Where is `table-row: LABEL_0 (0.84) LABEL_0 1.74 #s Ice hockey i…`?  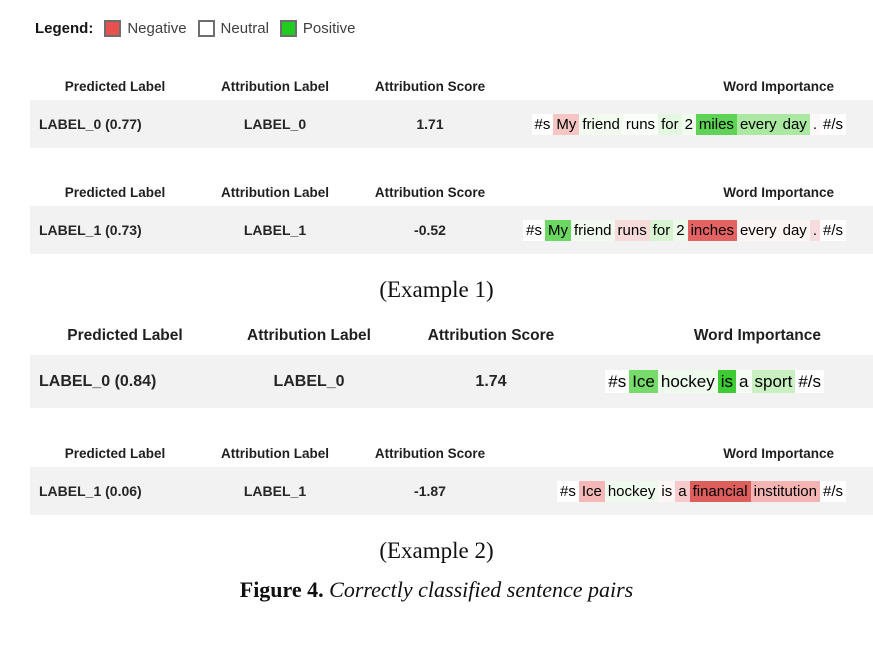
table-row: LABEL_0 (0.84) LABEL_0 1.74 #s Ice hockey i… is located at coordinates (451, 381).